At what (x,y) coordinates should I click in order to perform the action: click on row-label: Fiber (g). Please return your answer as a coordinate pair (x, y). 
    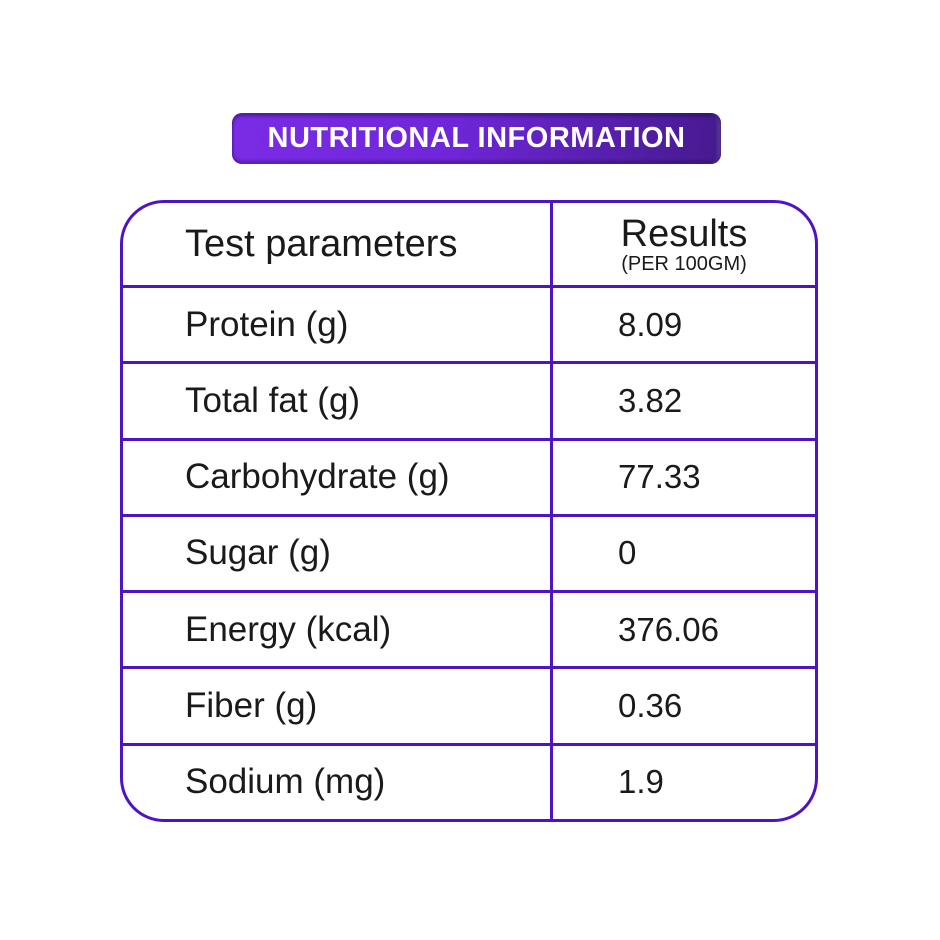
    Looking at the image, I should click on (338, 706).